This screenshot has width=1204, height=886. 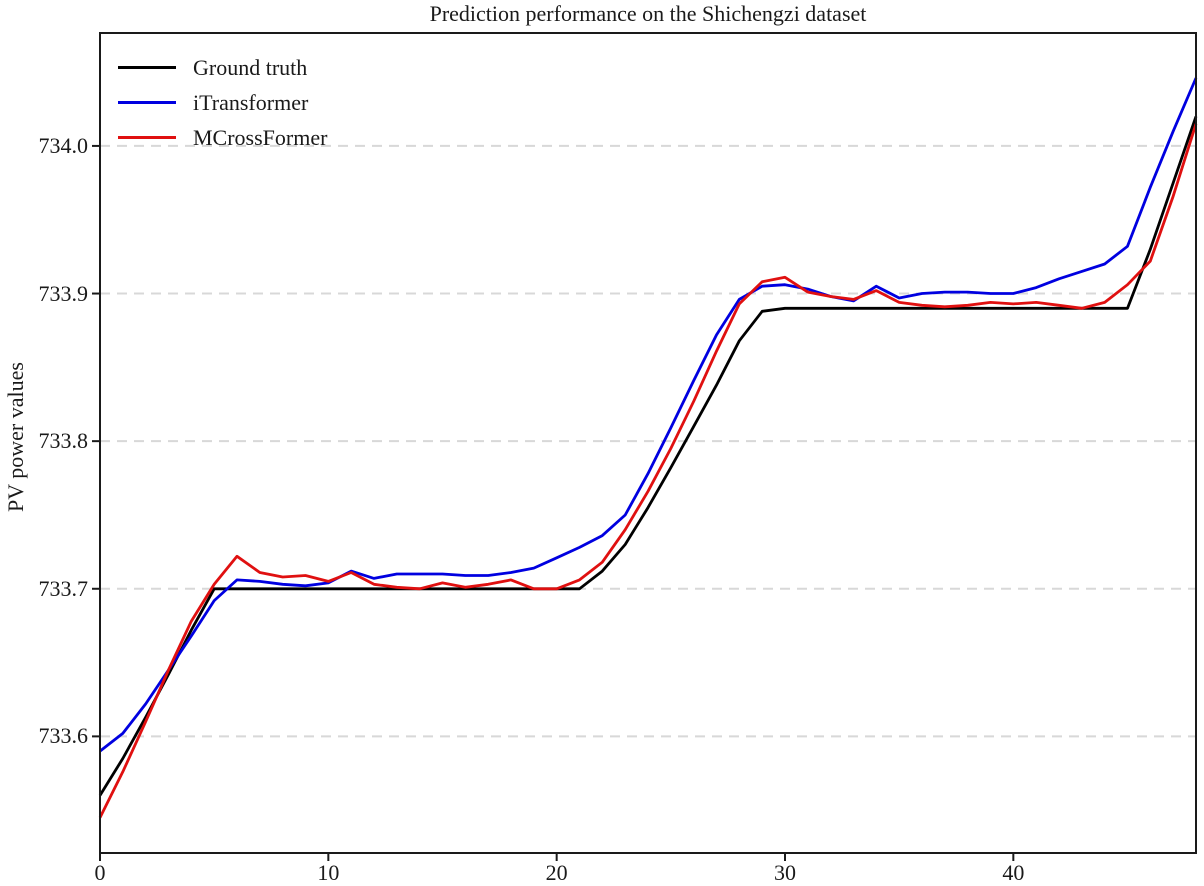 I want to click on legend-row: Ground truth, so click(x=222, y=67).